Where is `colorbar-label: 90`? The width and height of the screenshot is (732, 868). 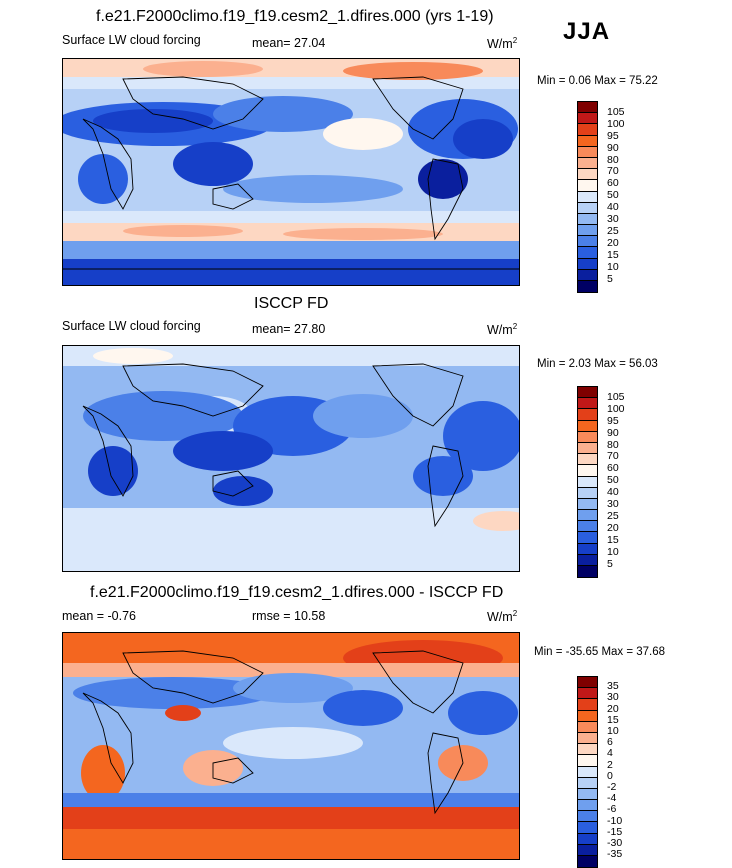
colorbar-label: 90 is located at coordinates (613, 432).